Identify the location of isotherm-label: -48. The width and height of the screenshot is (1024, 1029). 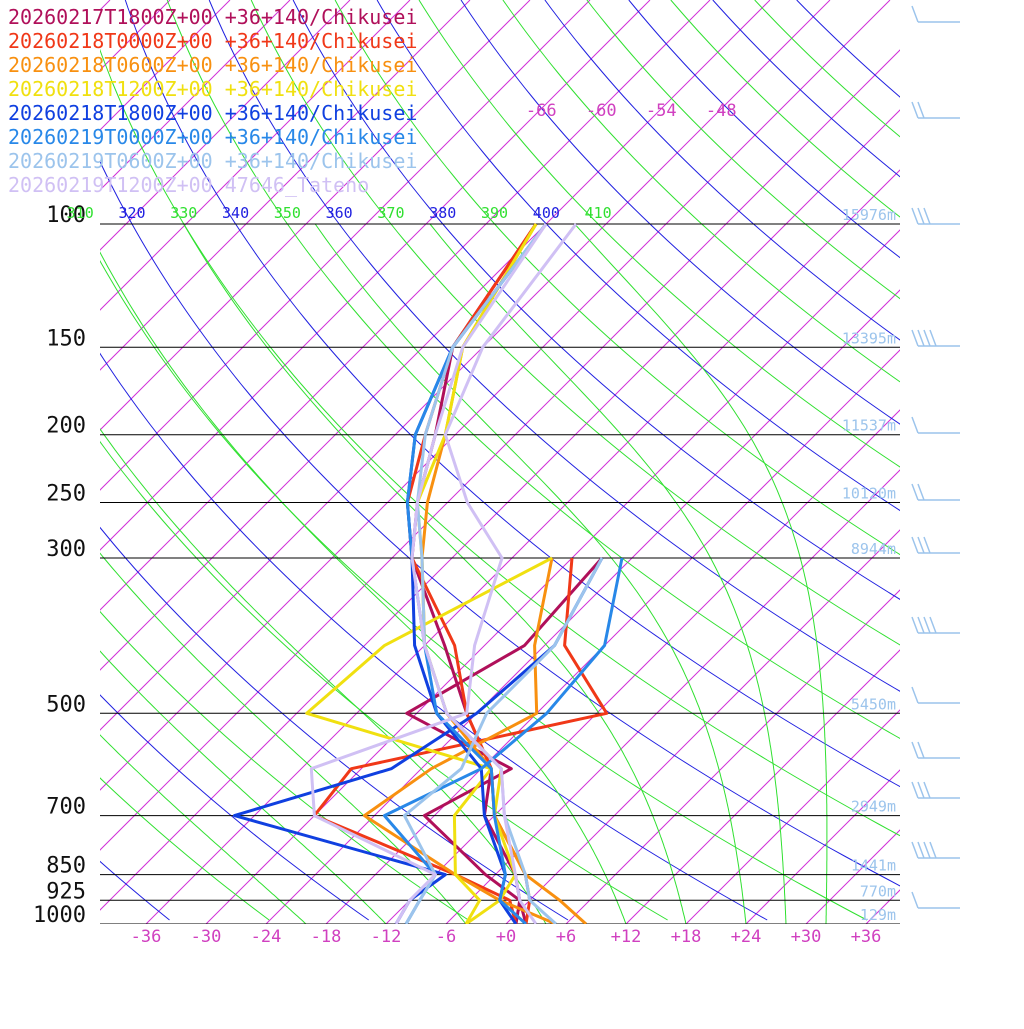
(721, 111).